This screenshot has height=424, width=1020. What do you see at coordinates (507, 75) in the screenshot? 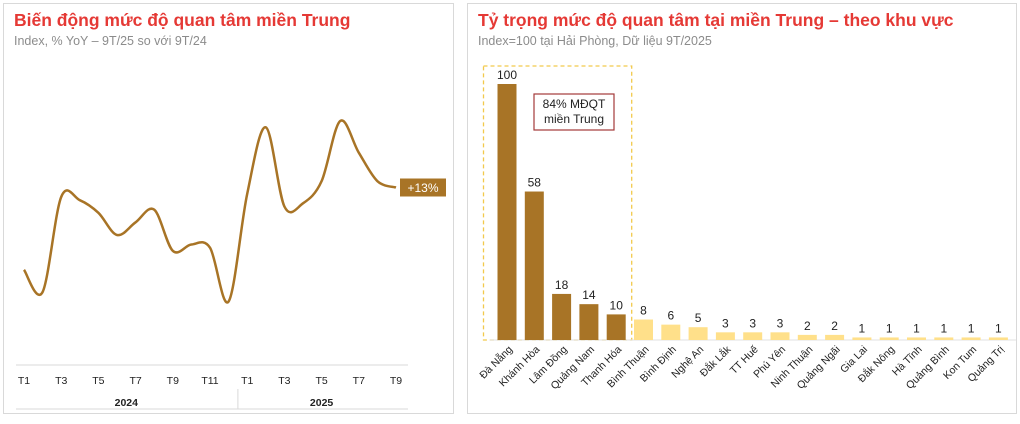
I see `data-label: 100` at bounding box center [507, 75].